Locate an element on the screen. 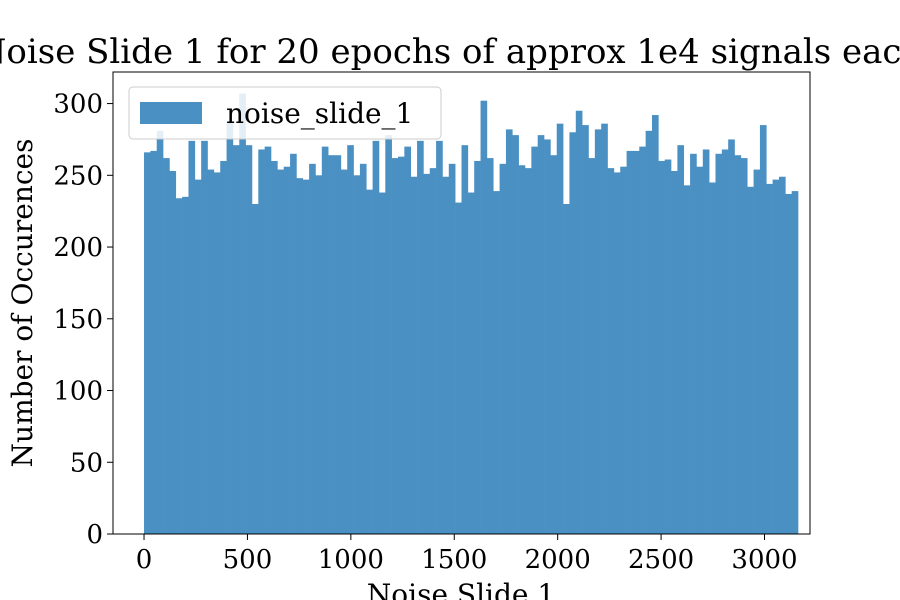 The height and width of the screenshot is (600, 900). legend-box is located at coordinates (285, 113).